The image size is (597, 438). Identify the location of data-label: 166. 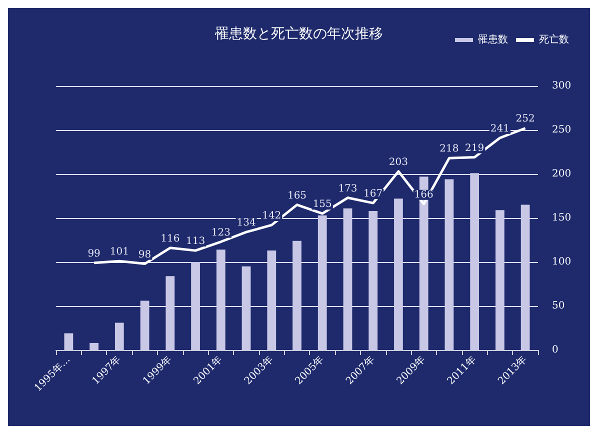
(424, 194).